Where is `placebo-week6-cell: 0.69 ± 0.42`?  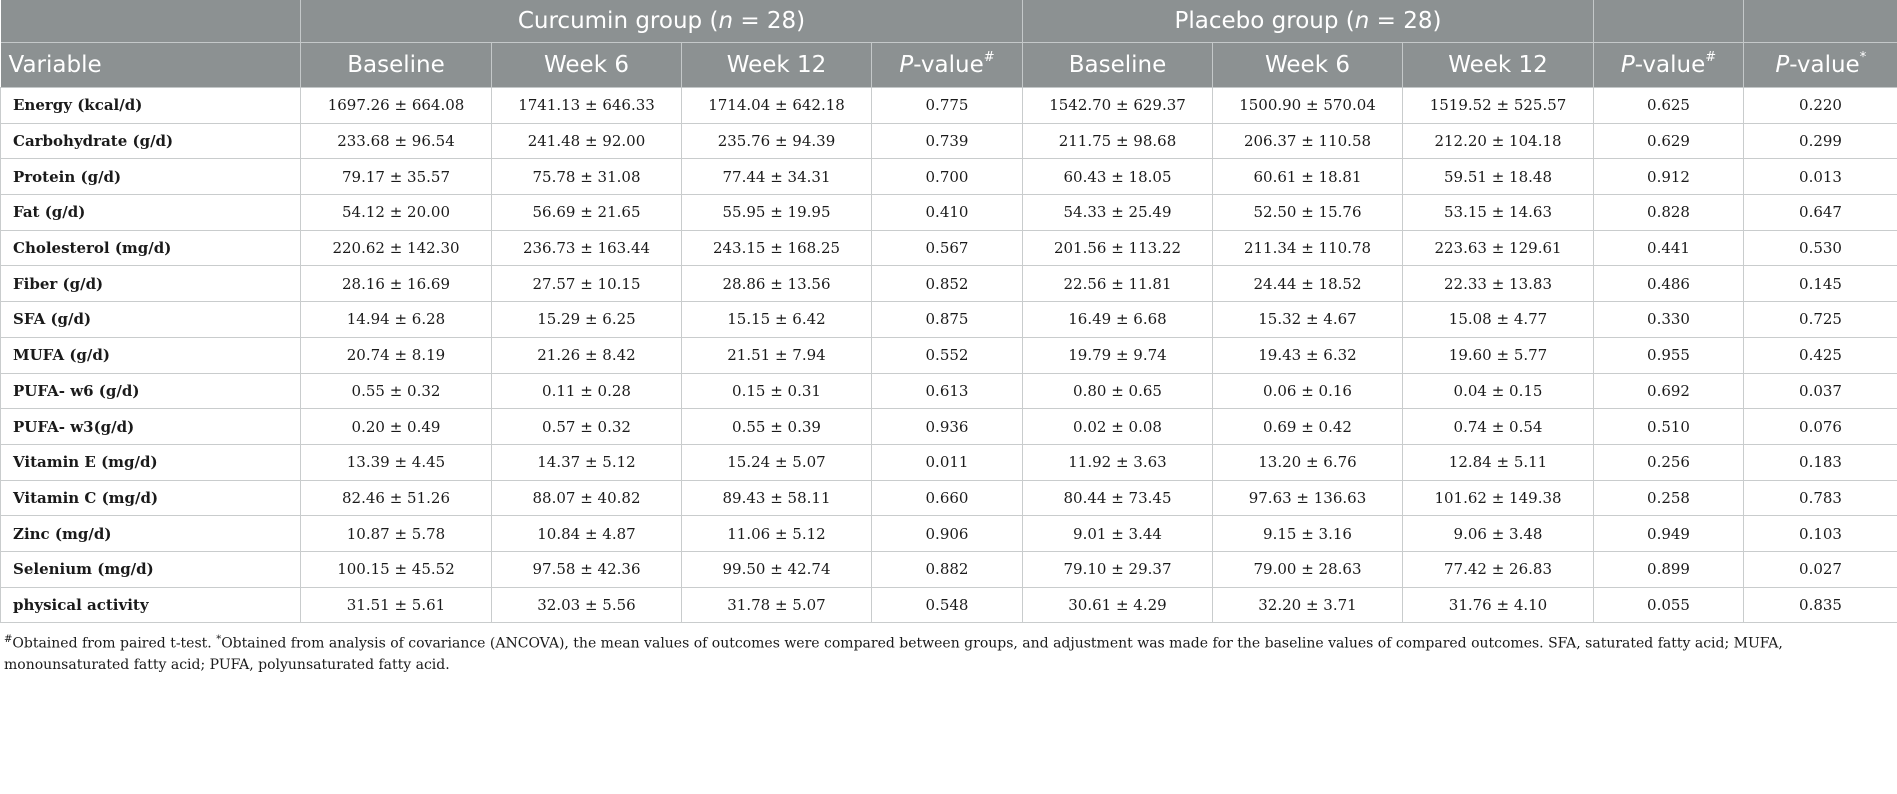 placebo-week6-cell: 0.69 ± 0.42 is located at coordinates (1307, 426).